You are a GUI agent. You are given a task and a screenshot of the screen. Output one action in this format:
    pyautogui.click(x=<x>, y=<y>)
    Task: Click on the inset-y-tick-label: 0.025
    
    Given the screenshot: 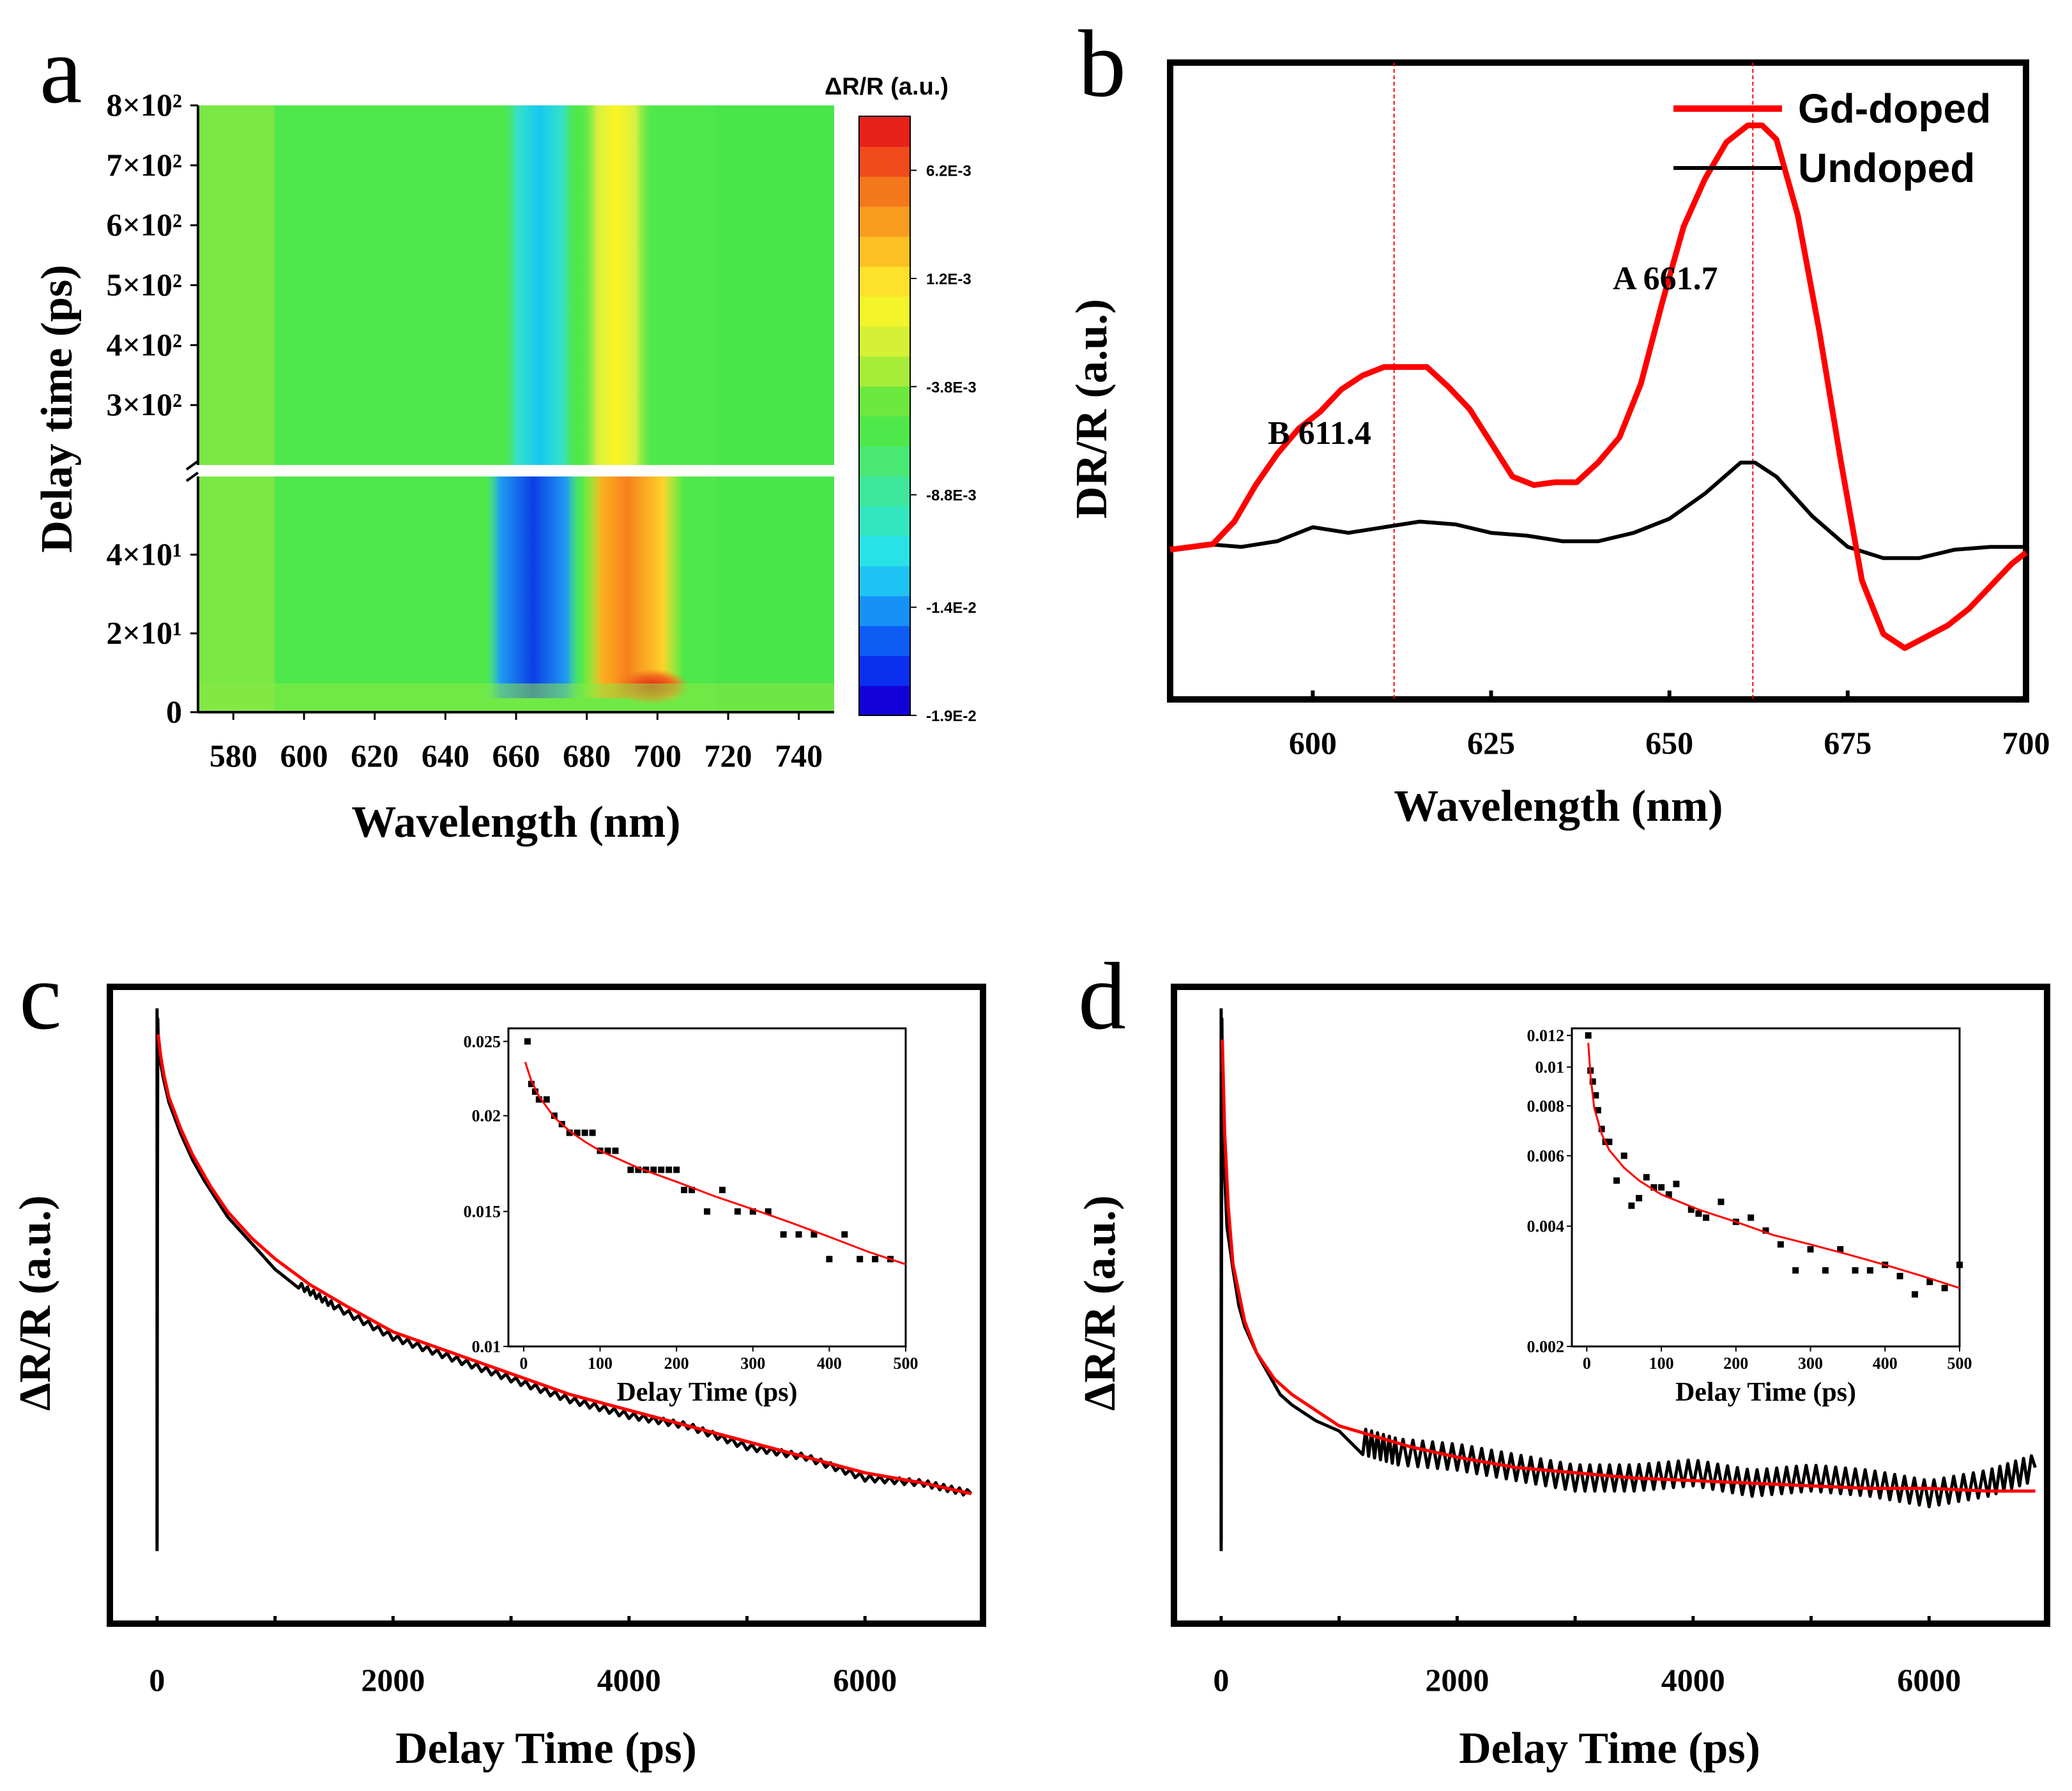 What is the action you would take?
    pyautogui.click(x=482, y=1041)
    